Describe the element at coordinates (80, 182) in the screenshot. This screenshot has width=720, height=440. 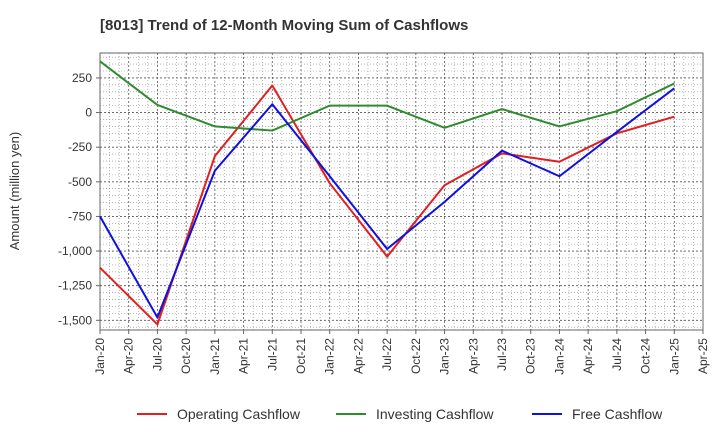
I see `y-tick-label: -500` at that location.